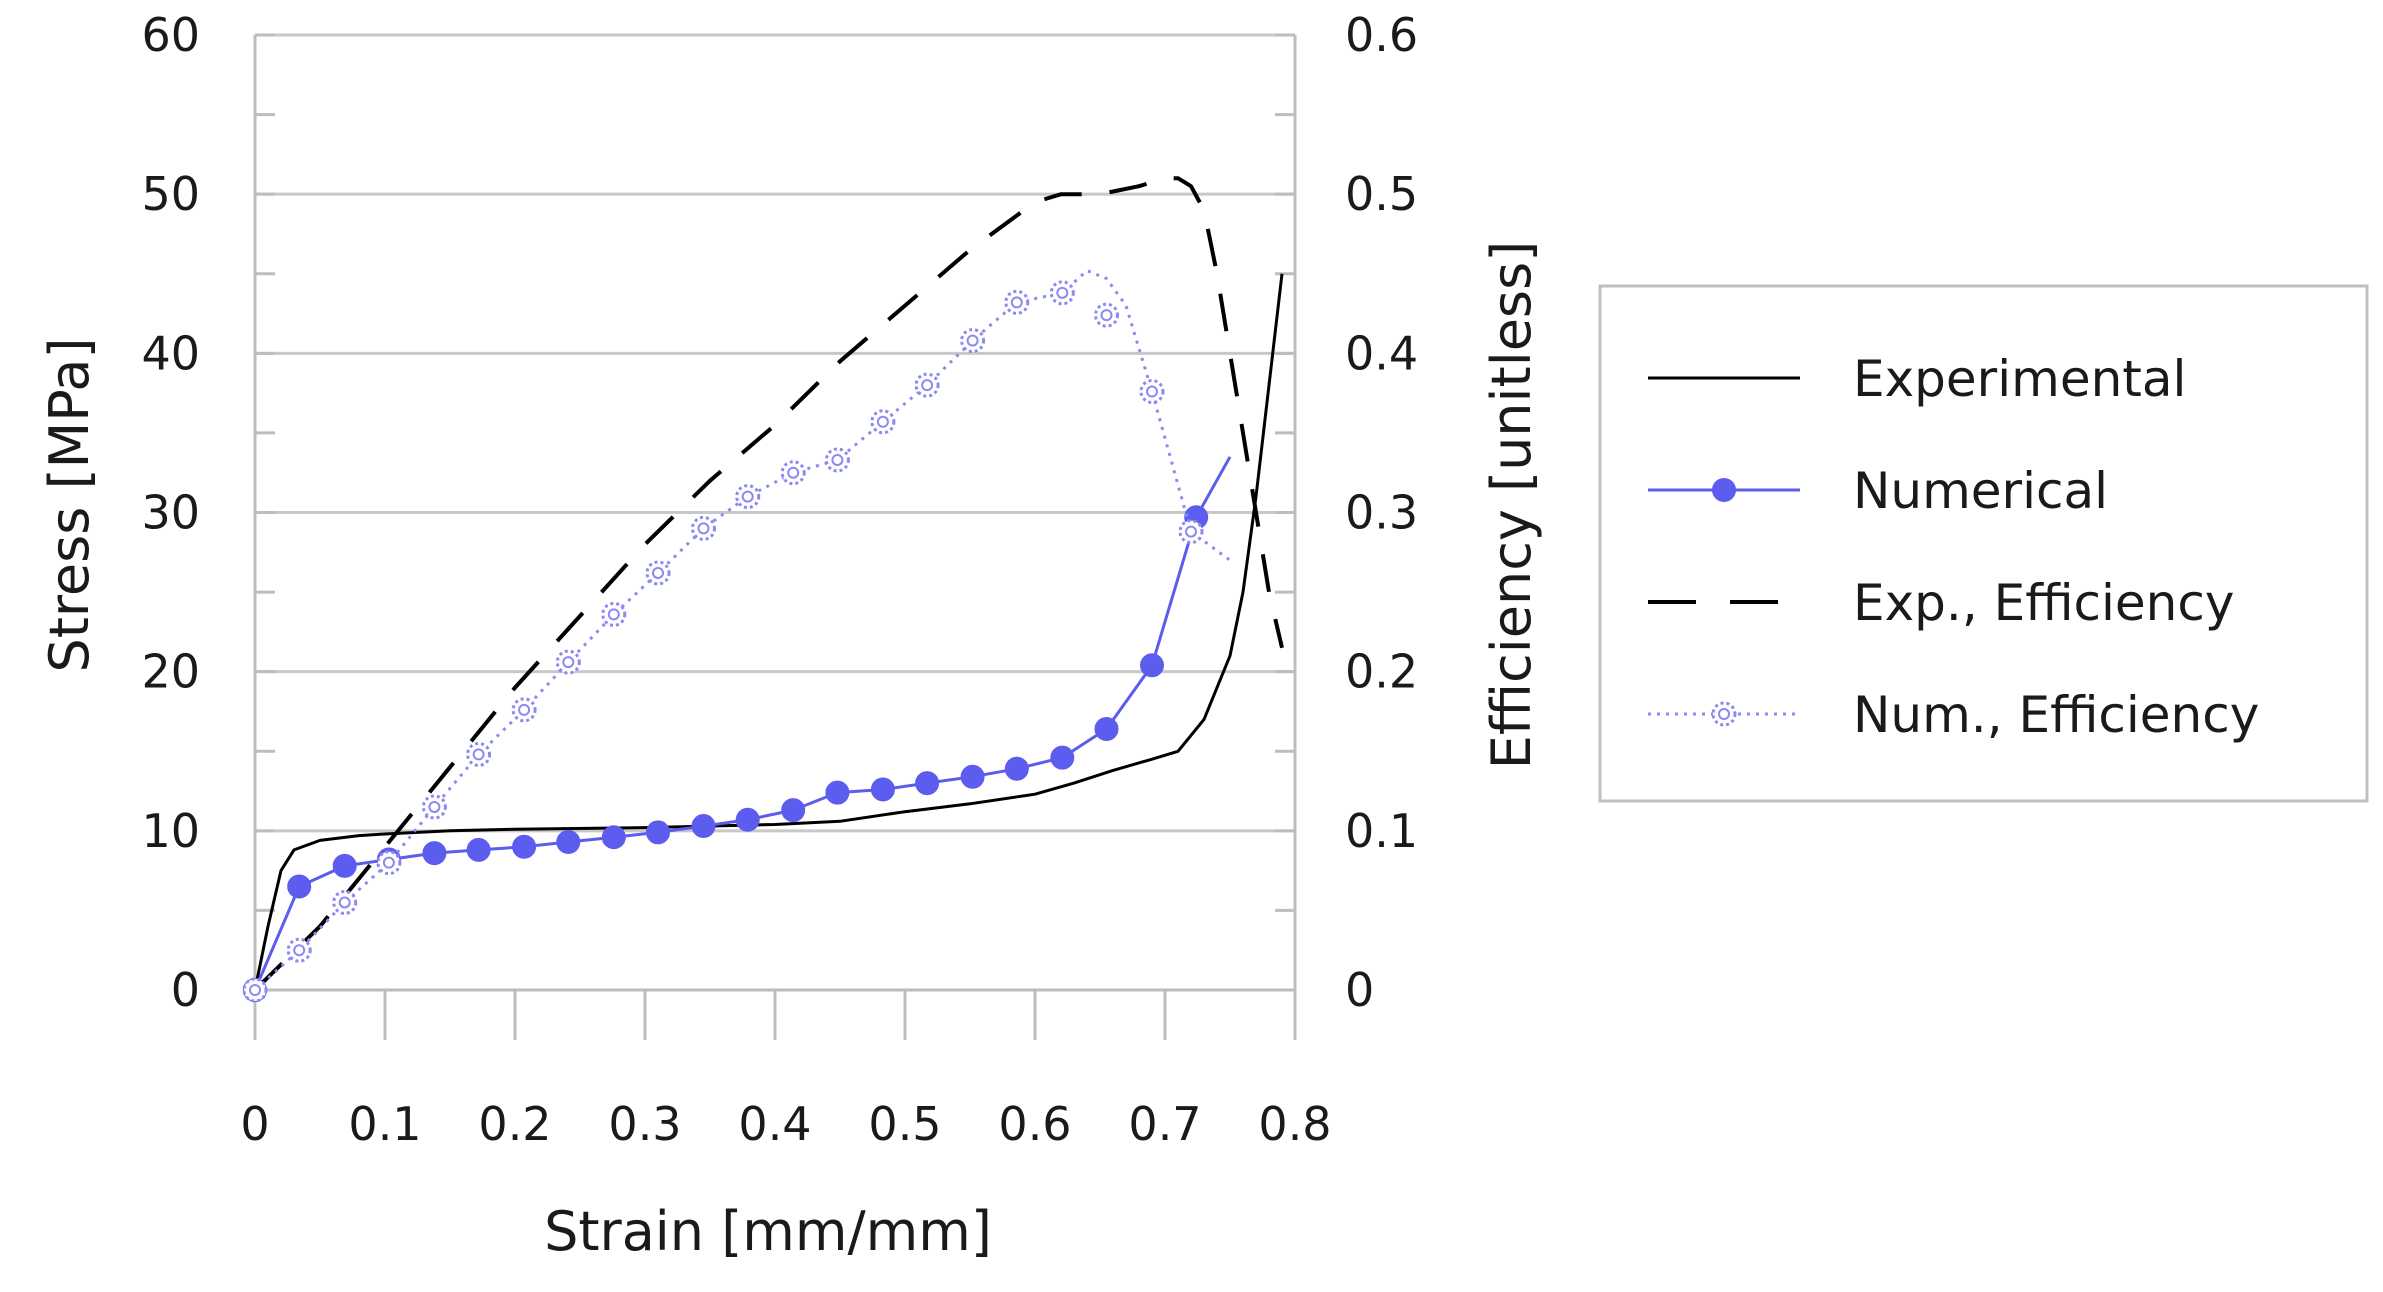 The height and width of the screenshot is (1292, 2383). Describe the element at coordinates (1953, 715) in the screenshot. I see `legend-entry: Num., Efficiency` at that location.